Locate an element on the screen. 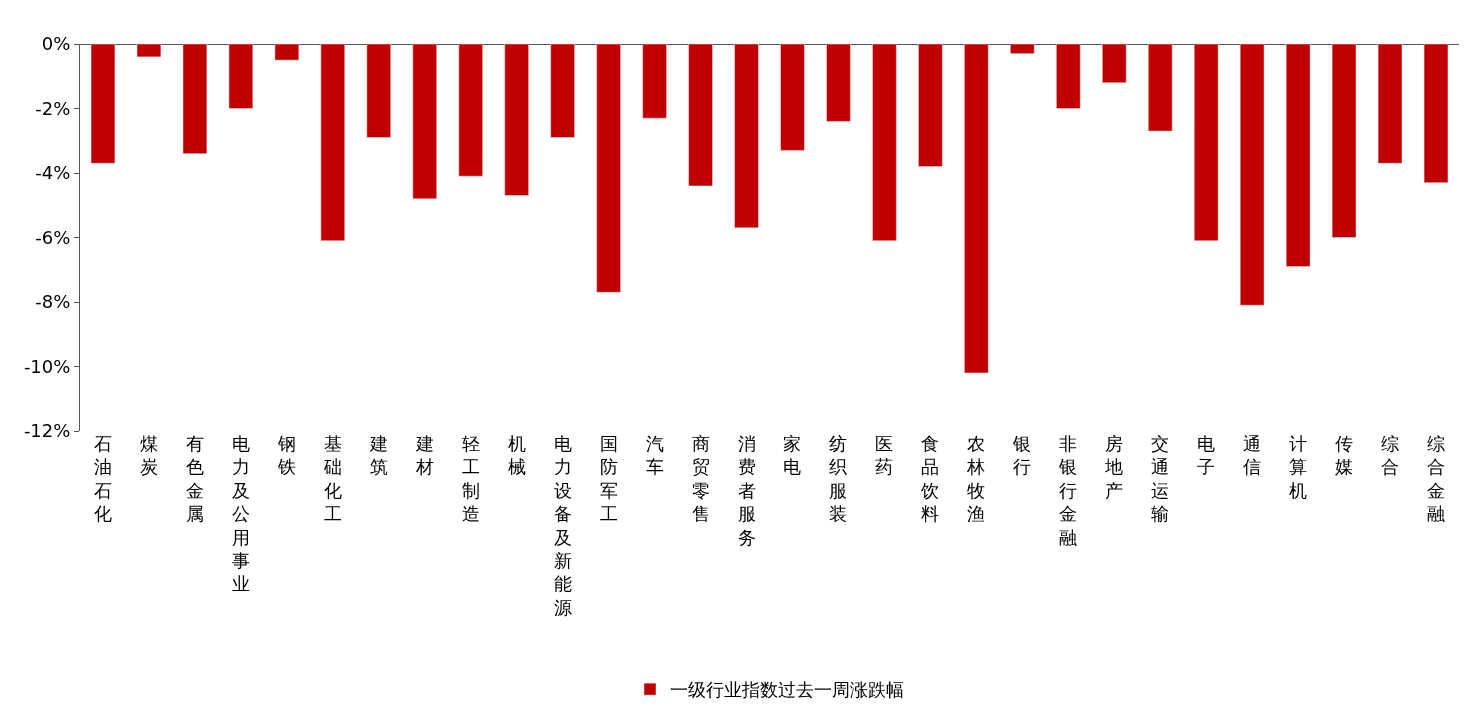  x-tick-label: 汽车 is located at coordinates (654, 455).